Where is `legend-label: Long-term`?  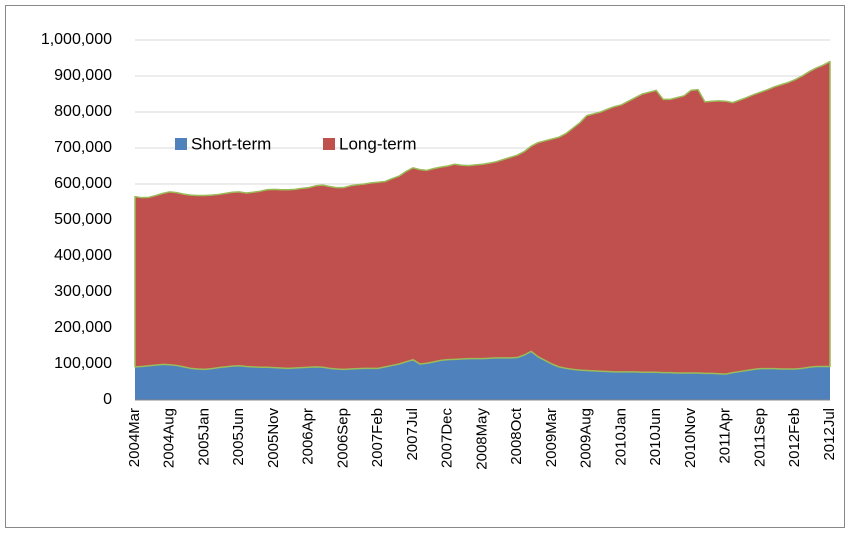
legend-label: Long-term is located at coordinates (377, 143).